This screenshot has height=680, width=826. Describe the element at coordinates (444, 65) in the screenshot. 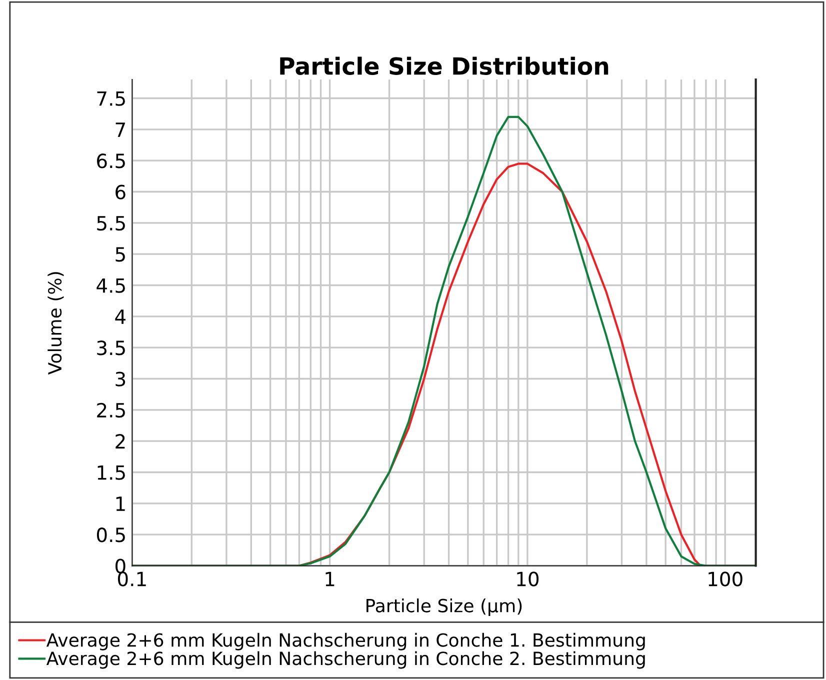

I see `chart-title: Particle Size Distribution` at that location.